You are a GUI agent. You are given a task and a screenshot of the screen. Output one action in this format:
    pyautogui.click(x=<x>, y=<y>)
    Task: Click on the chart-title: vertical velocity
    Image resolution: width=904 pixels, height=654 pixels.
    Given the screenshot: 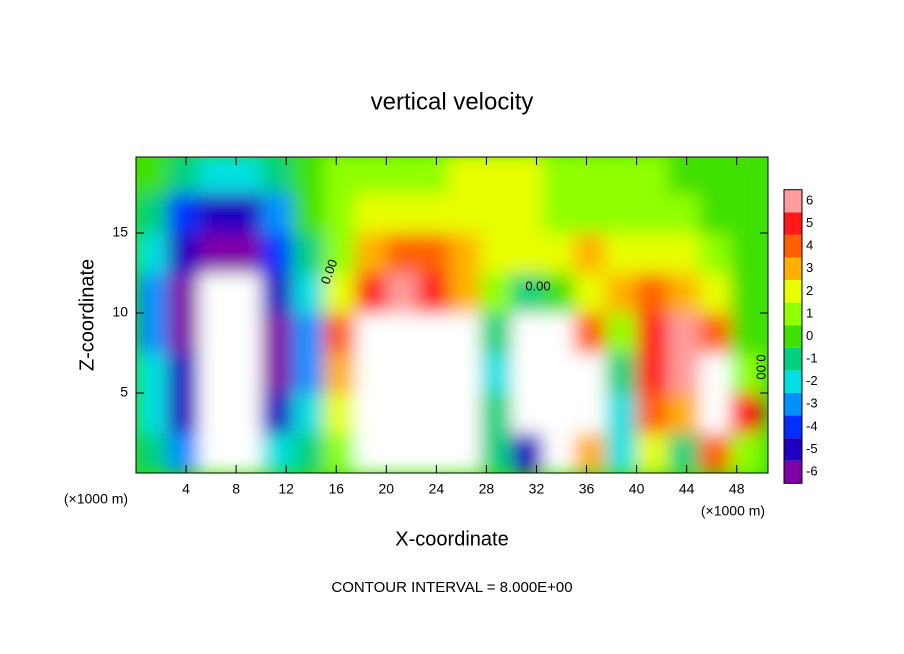 What is the action you would take?
    pyautogui.click(x=452, y=101)
    